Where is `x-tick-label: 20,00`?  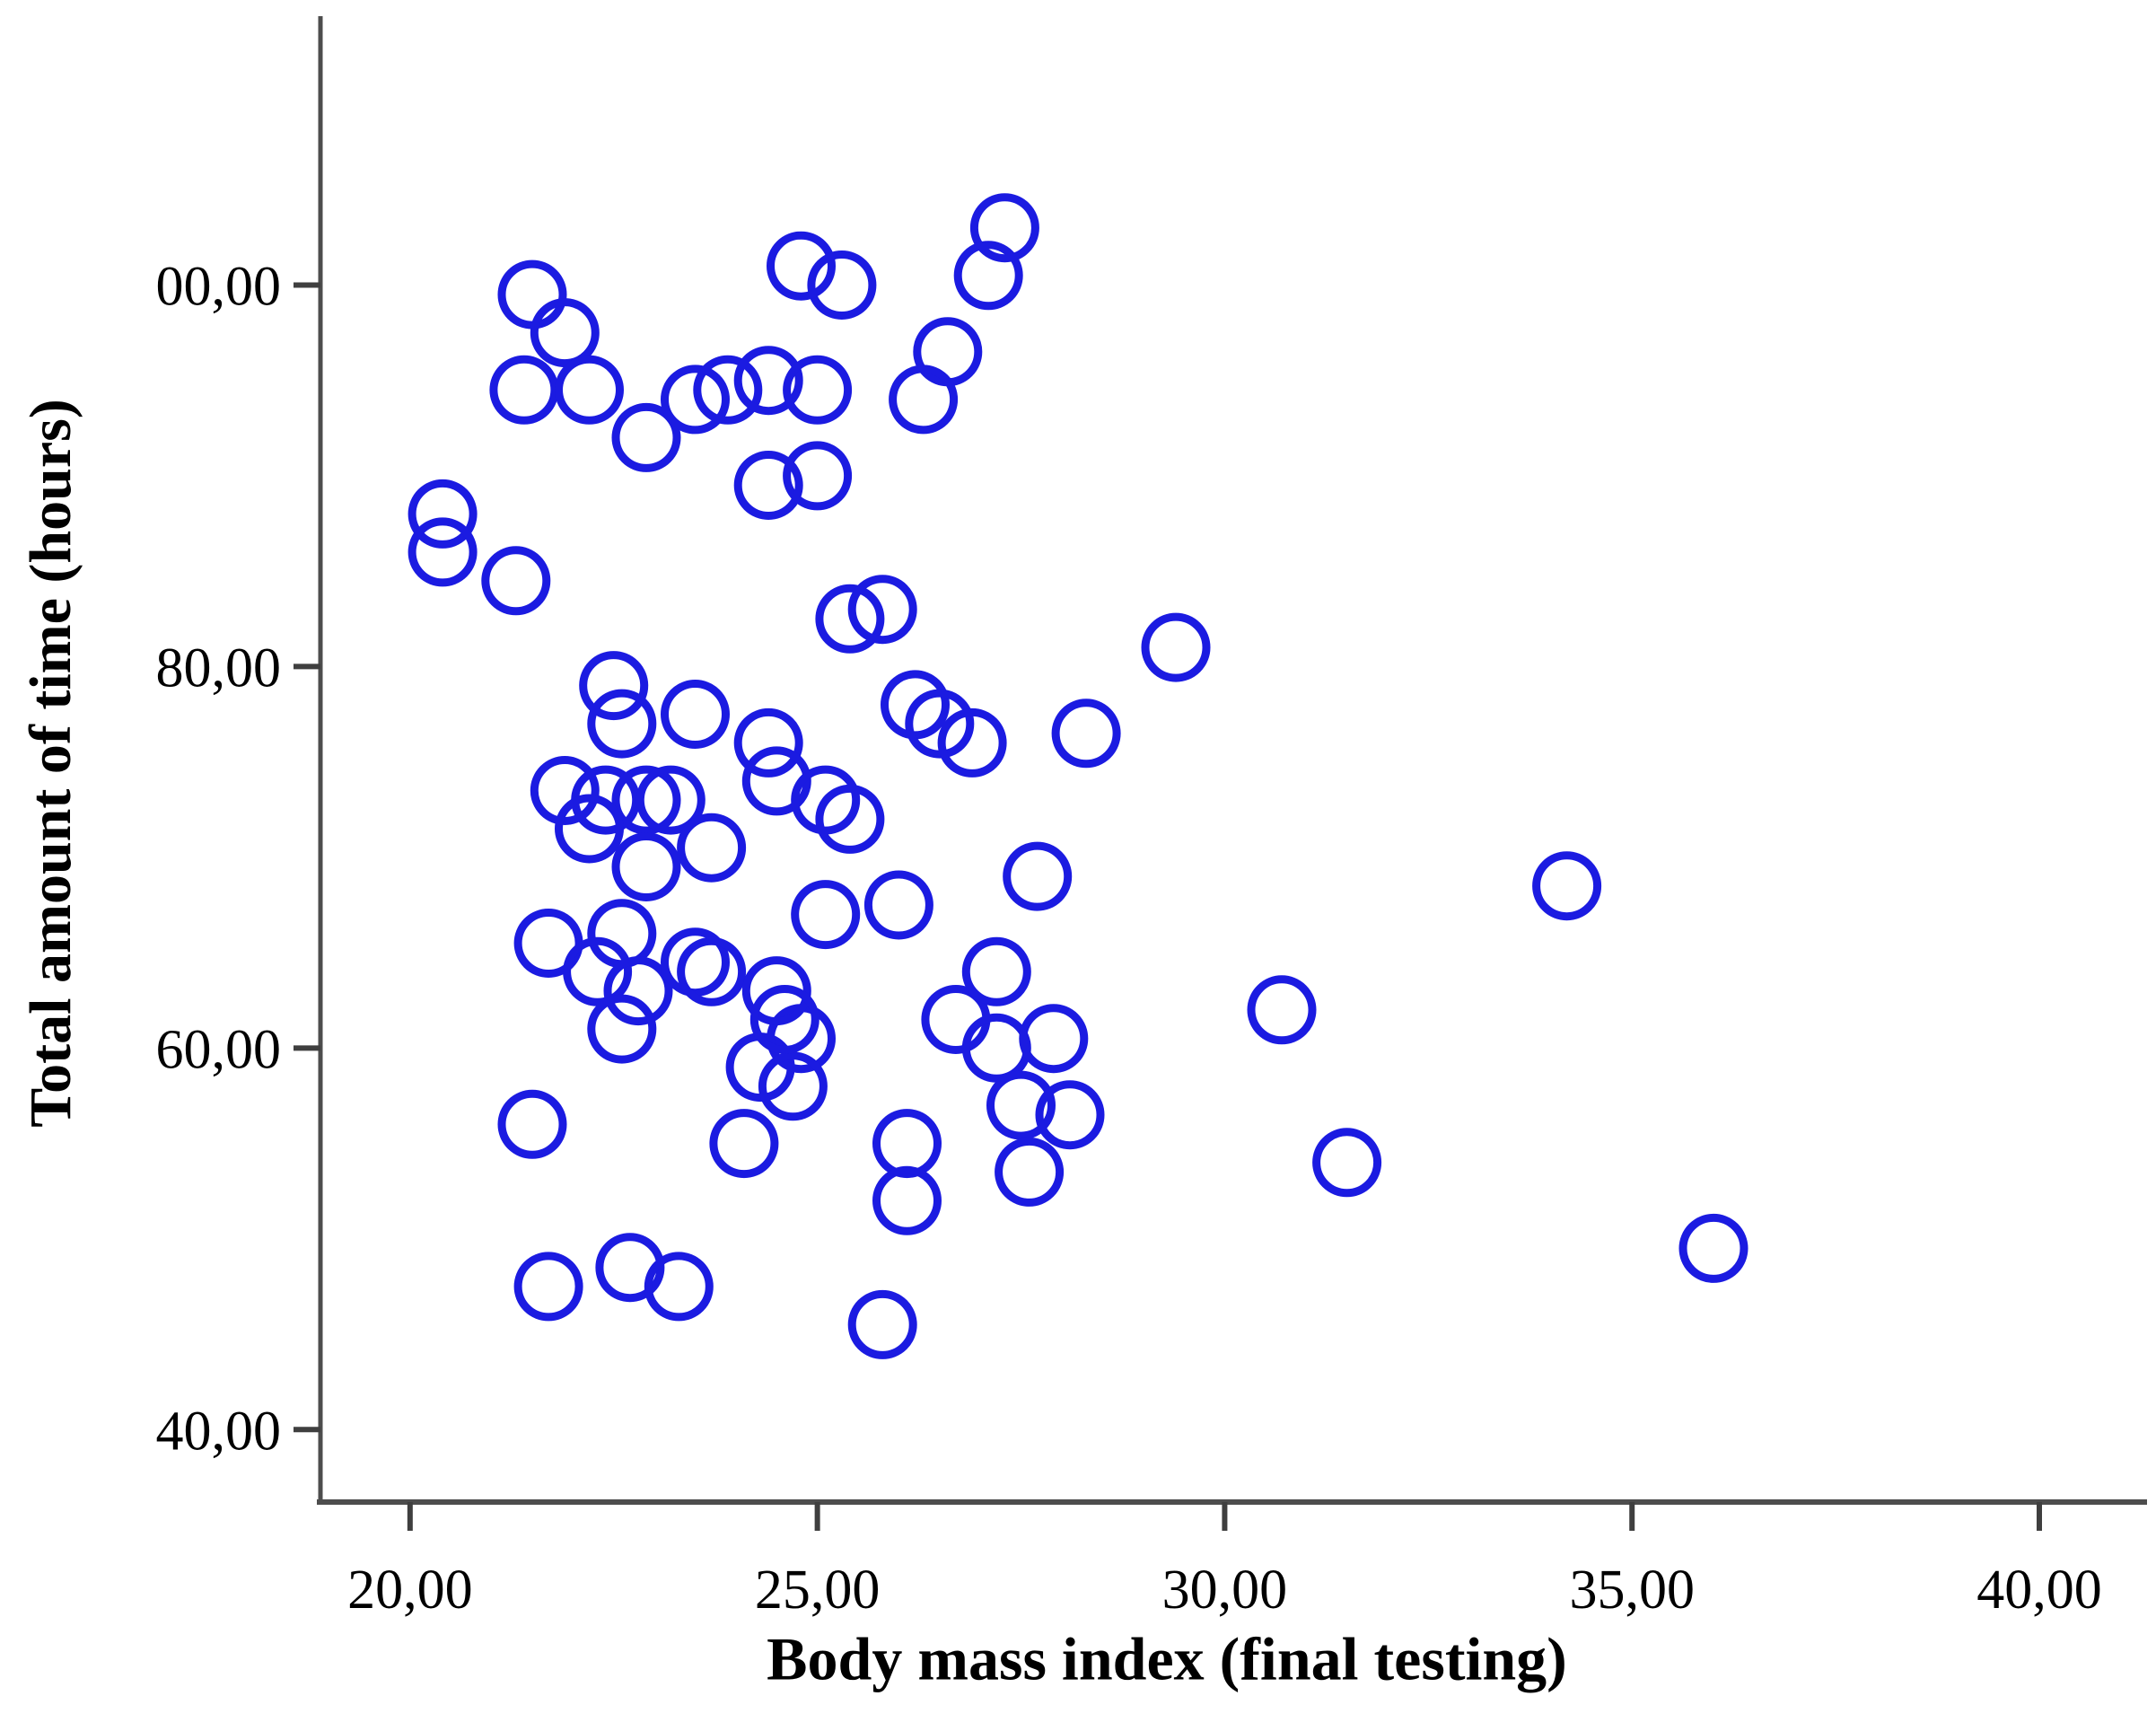
x-tick-label: 20,00 is located at coordinates (410, 1590).